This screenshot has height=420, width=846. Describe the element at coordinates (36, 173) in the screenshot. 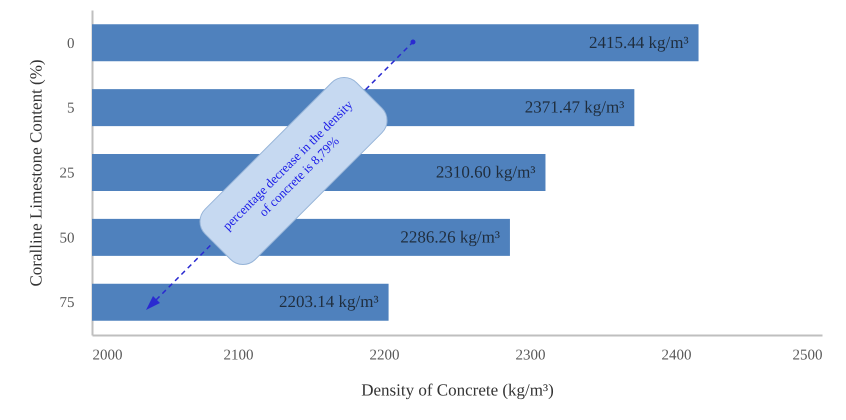

I see `y-axis-title: Coralline Limestone Content (%)` at that location.